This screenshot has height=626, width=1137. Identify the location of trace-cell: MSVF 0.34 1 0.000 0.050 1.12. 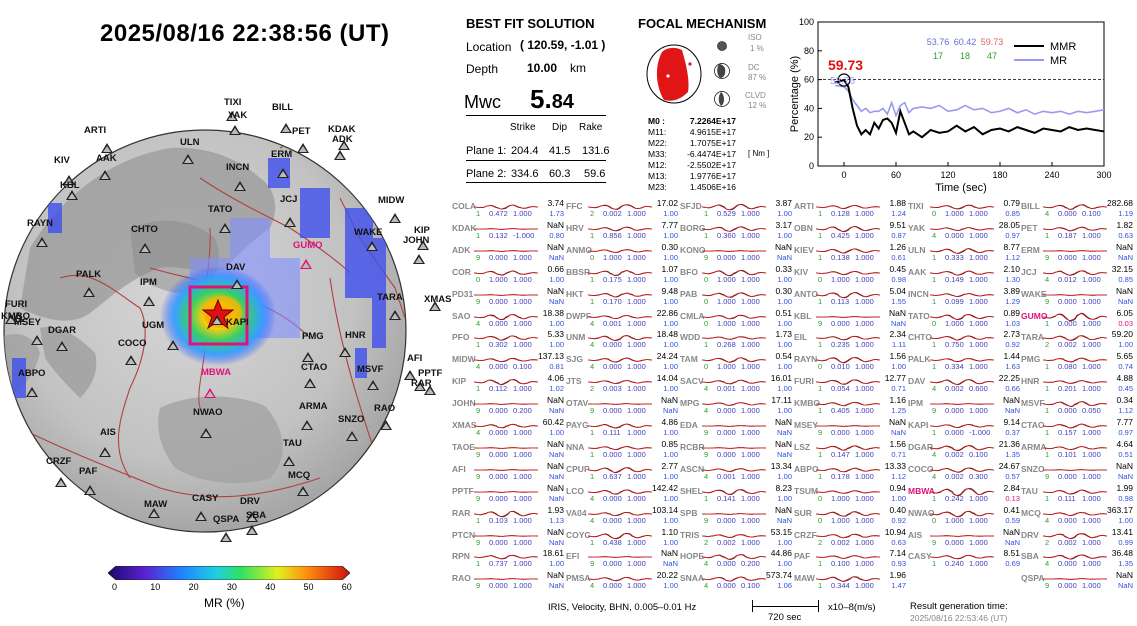
(1077, 405).